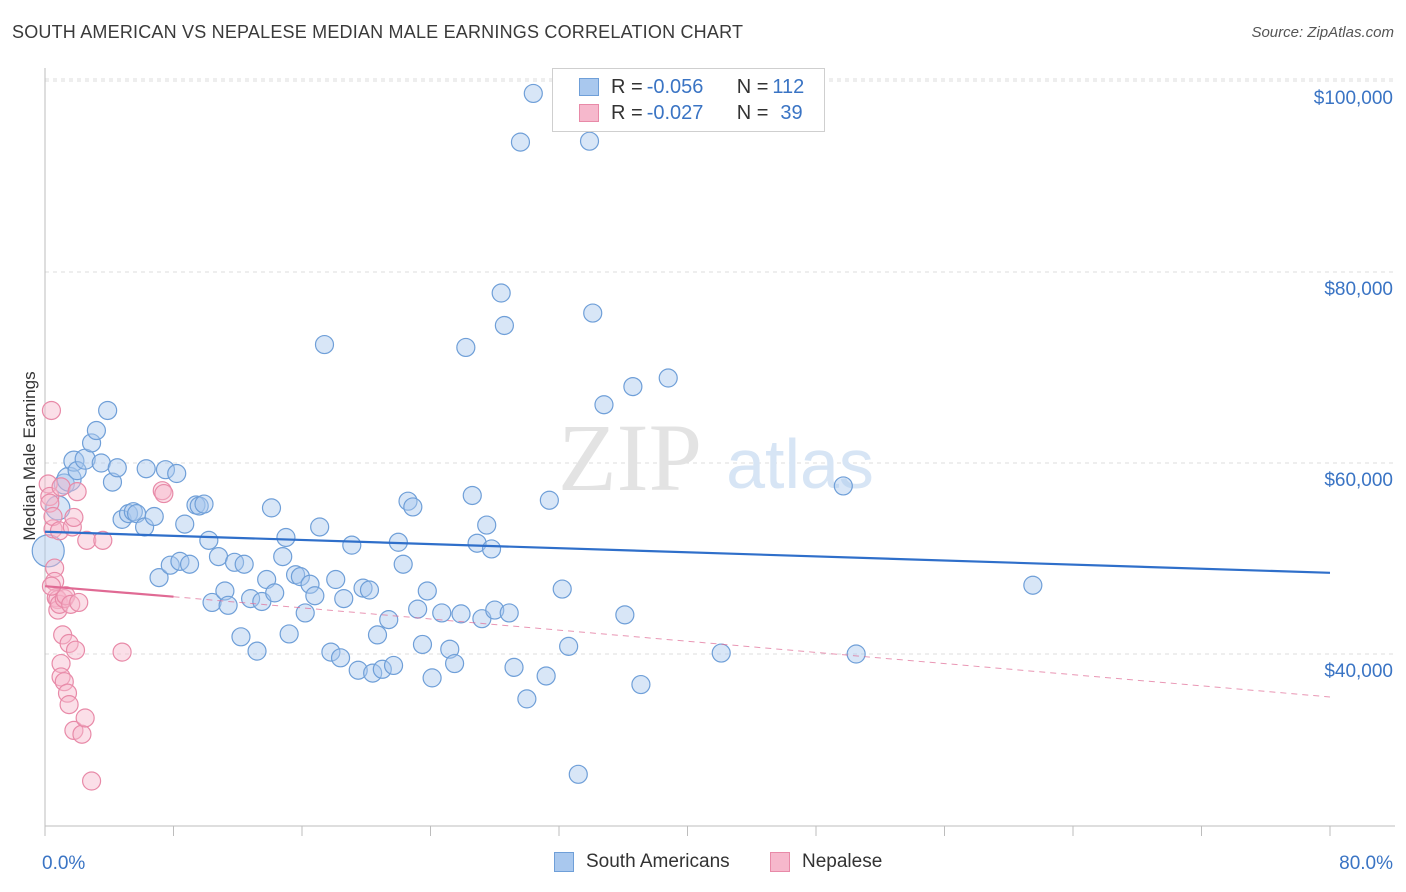 Image resolution: width=1406 pixels, height=892 pixels. What do you see at coordinates (564, 862) in the screenshot?
I see `bottom-legend-swatch-south-americans` at bounding box center [564, 862].